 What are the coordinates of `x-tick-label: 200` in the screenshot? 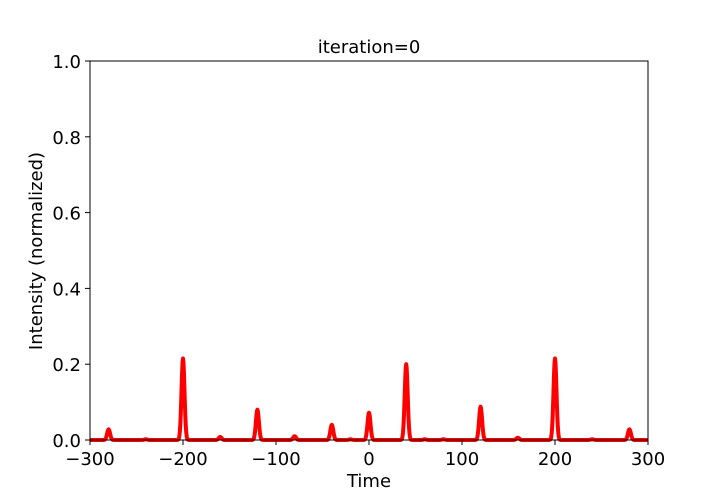 It's located at (555, 459).